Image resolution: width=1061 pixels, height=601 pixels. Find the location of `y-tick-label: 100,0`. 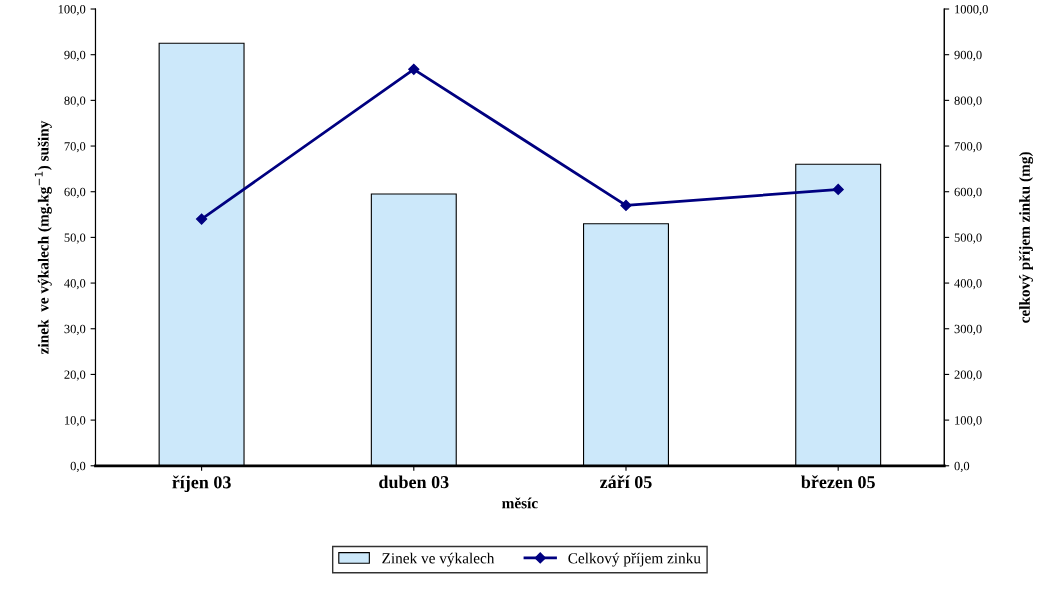

y-tick-label: 100,0 is located at coordinates (72, 10).